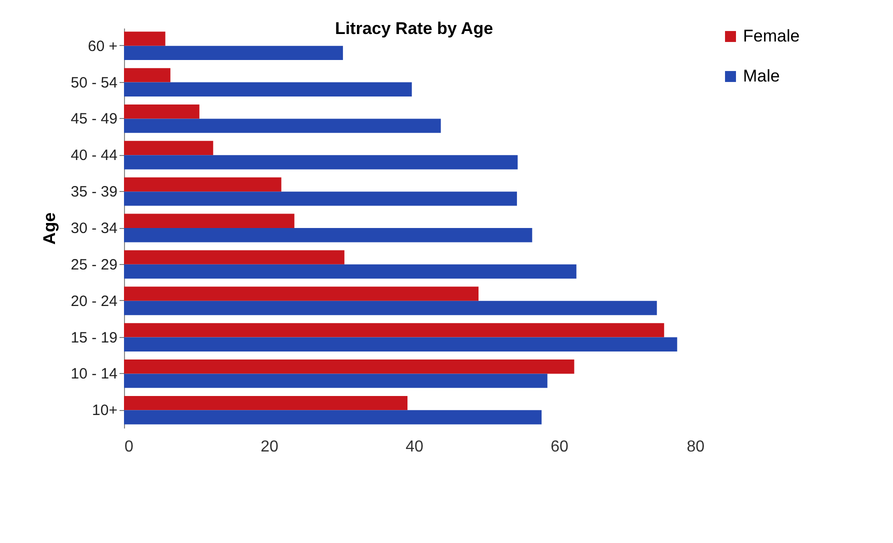 The image size is (893, 543). Describe the element at coordinates (94, 119) in the screenshot. I see `y-tick-label: 45 - 49` at that location.